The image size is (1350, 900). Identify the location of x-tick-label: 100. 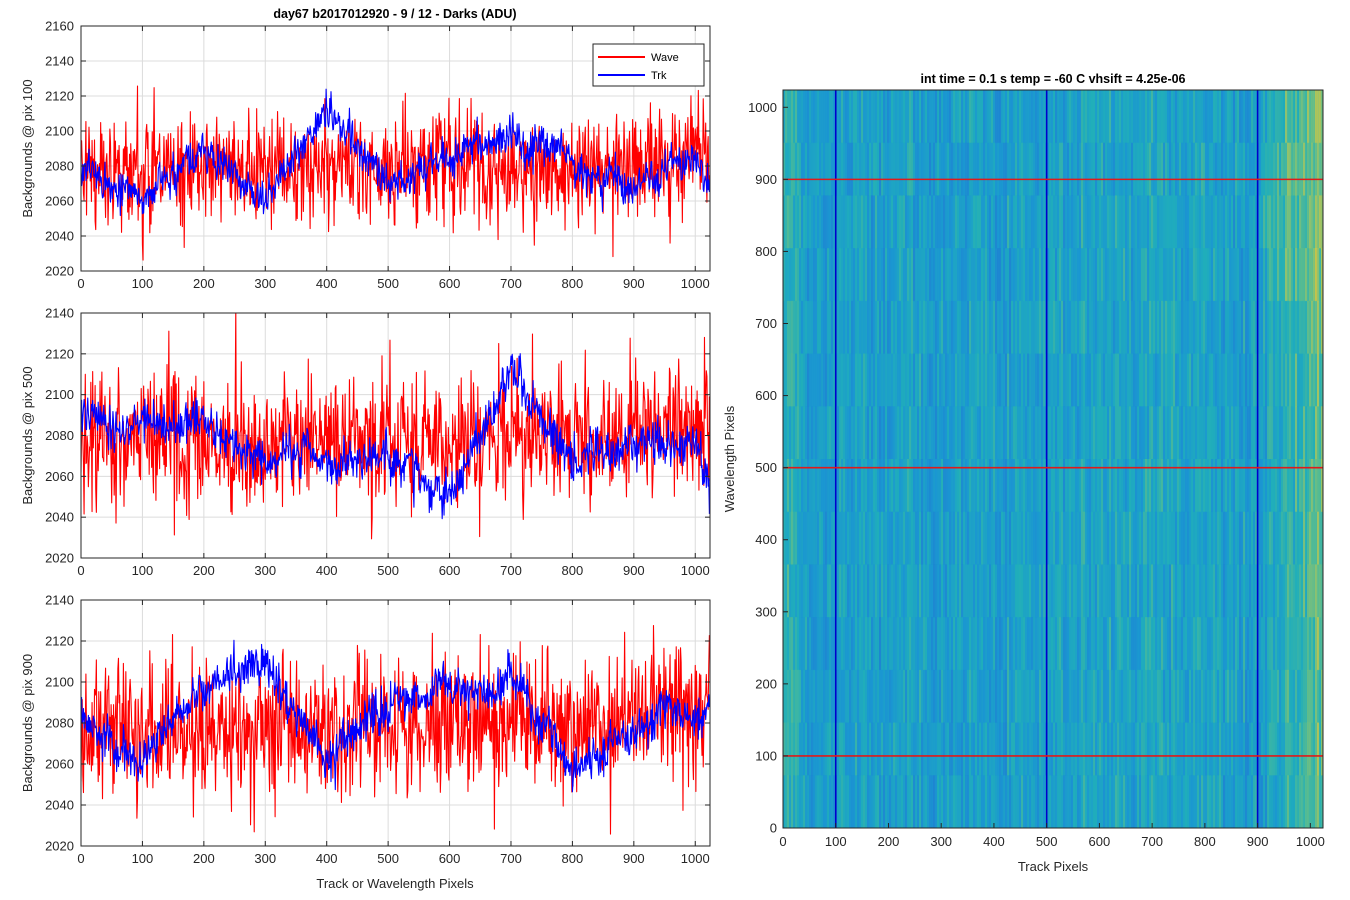
(143, 858).